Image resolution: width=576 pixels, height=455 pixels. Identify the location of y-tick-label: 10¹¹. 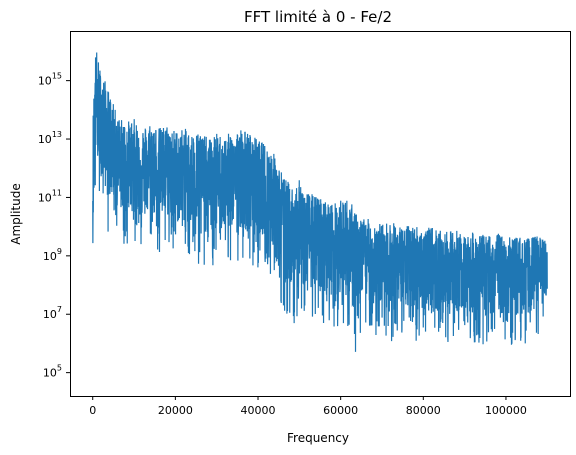
(50, 196).